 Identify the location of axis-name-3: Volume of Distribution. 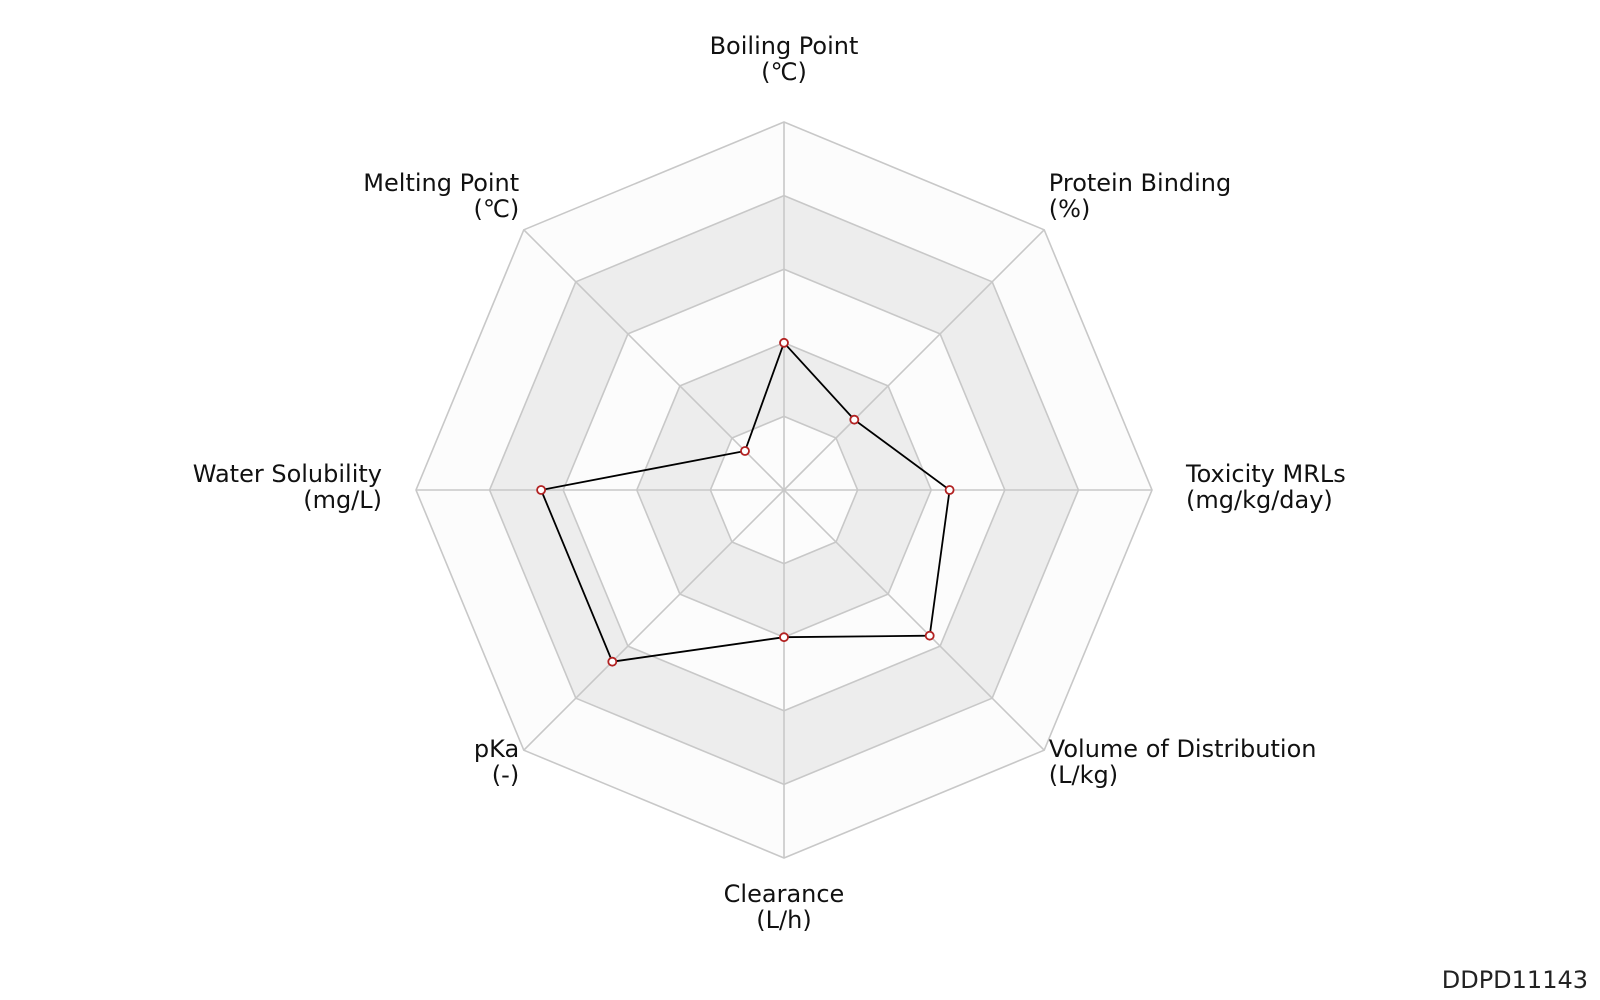
(1183, 749).